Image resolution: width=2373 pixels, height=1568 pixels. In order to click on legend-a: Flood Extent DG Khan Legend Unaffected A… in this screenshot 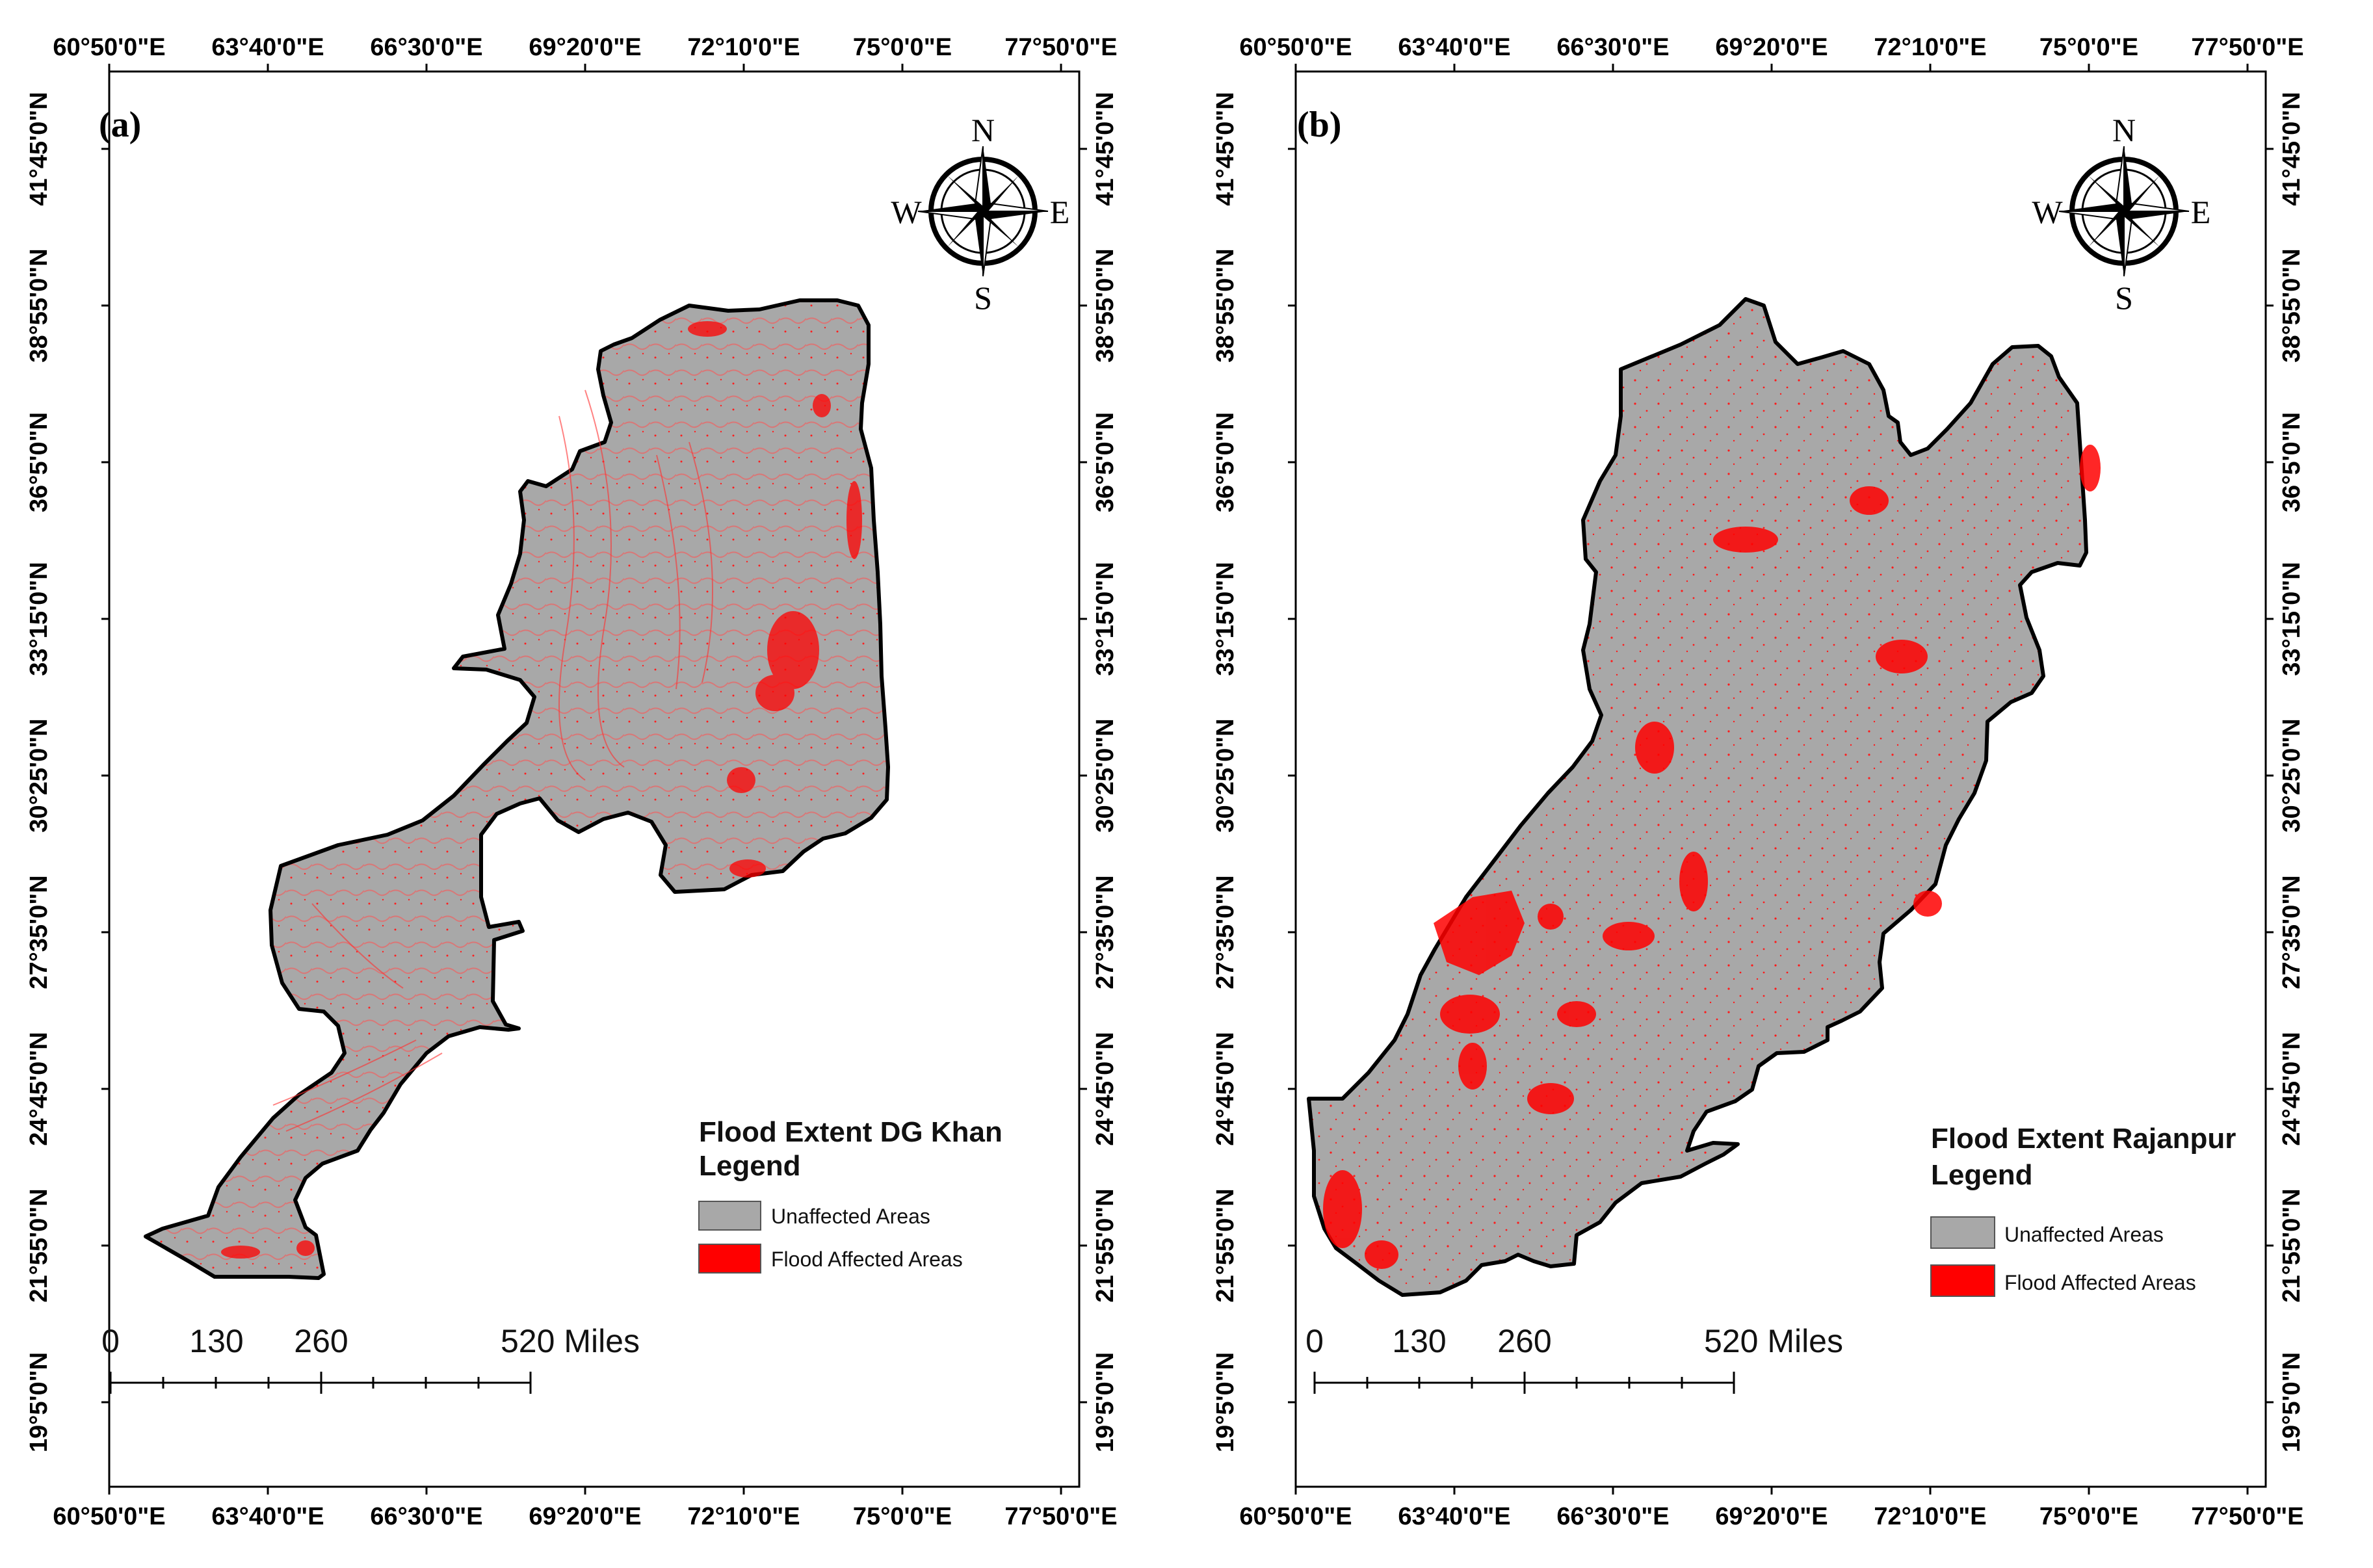, I will do `click(850, 1195)`.